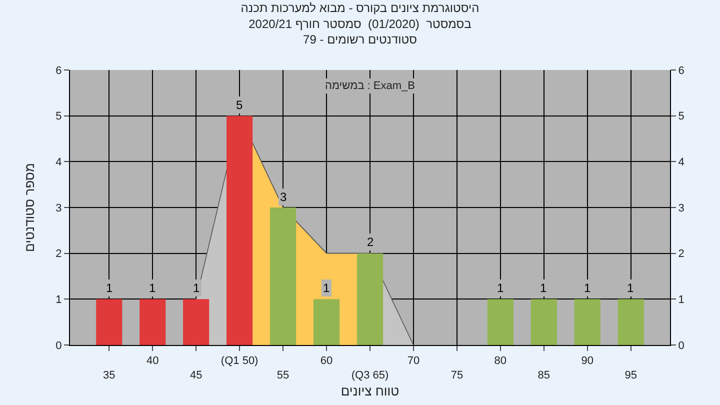 The width and height of the screenshot is (720, 405). What do you see at coordinates (681, 254) in the screenshot?
I see `y2-tick-label: 2` at bounding box center [681, 254].